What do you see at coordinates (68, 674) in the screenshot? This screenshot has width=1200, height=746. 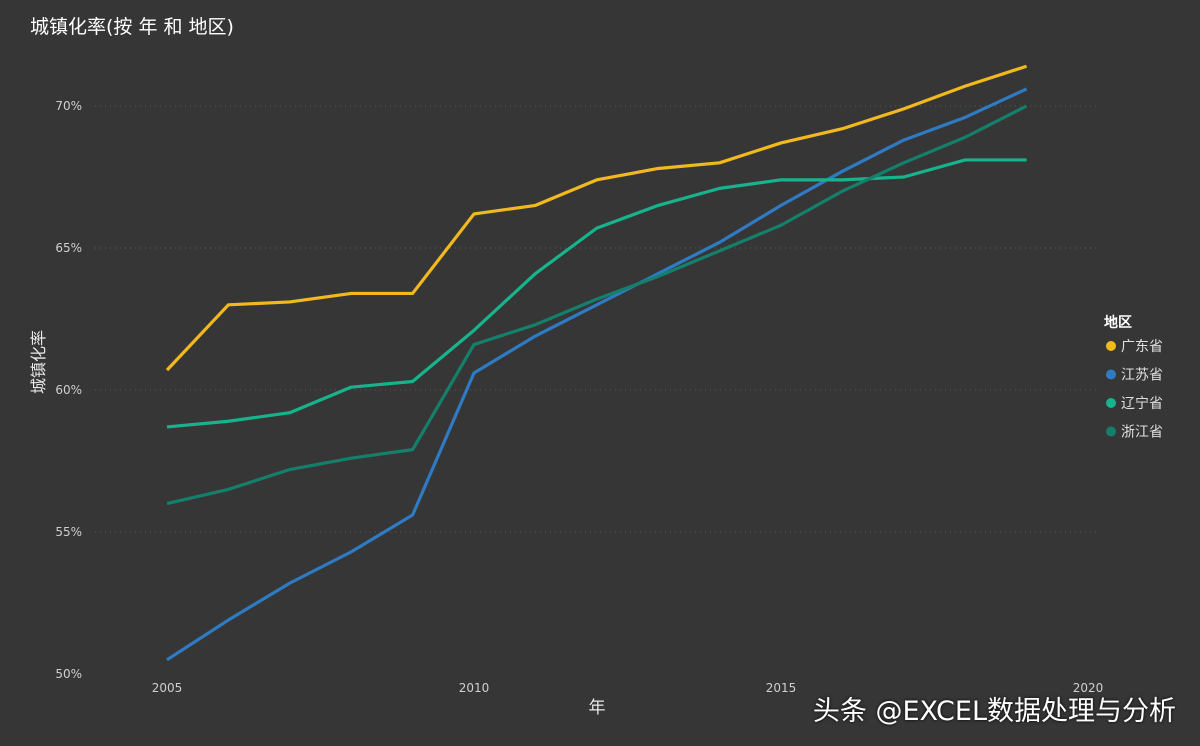 I see `y-tick-label: 50%` at bounding box center [68, 674].